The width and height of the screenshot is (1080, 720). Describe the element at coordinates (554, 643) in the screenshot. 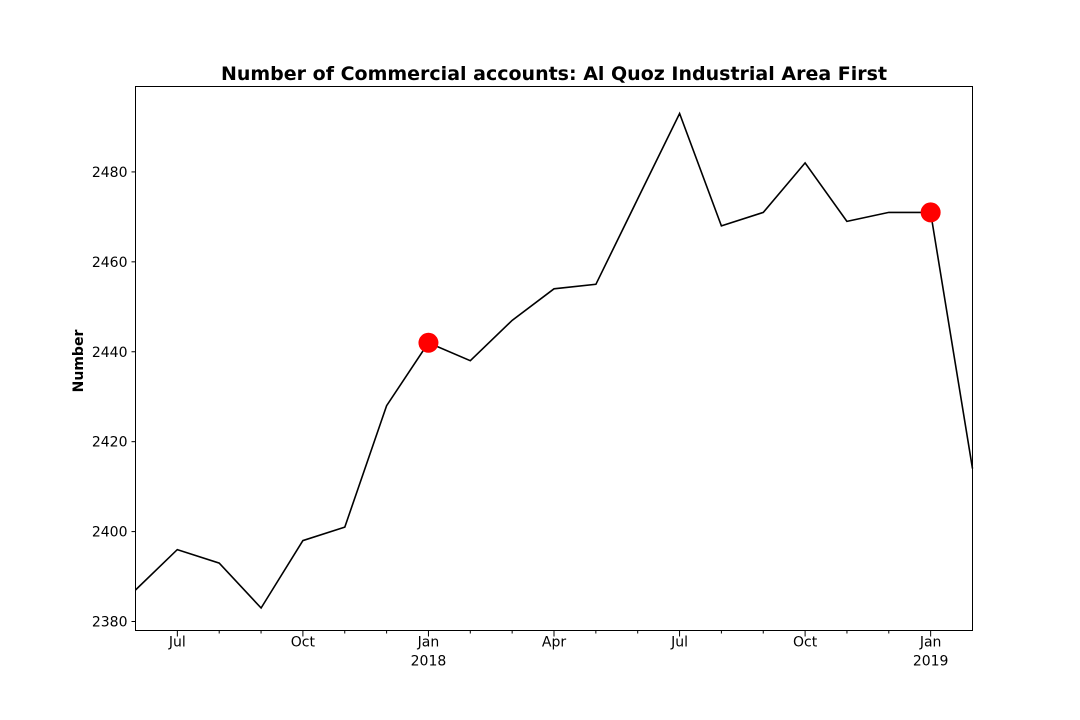

I see `x-tick-label: Apr` at that location.